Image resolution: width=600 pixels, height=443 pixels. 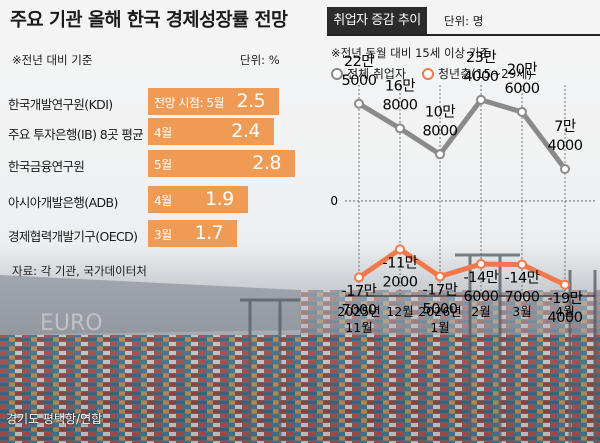 What do you see at coordinates (163, 235) in the screenshot?
I see `bar-period-label: 3월` at bounding box center [163, 235].